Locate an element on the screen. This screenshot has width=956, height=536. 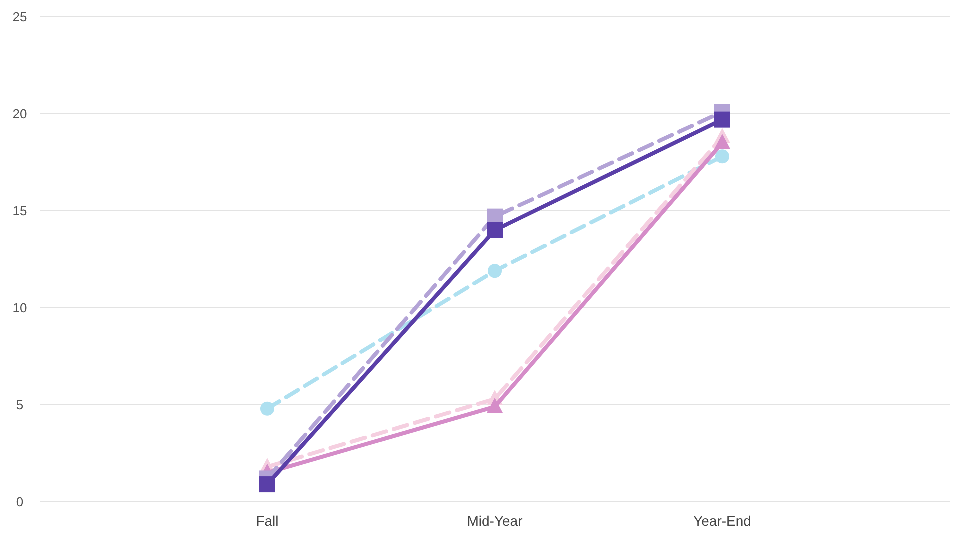
y-tick-label: 10 is located at coordinates (20, 308).